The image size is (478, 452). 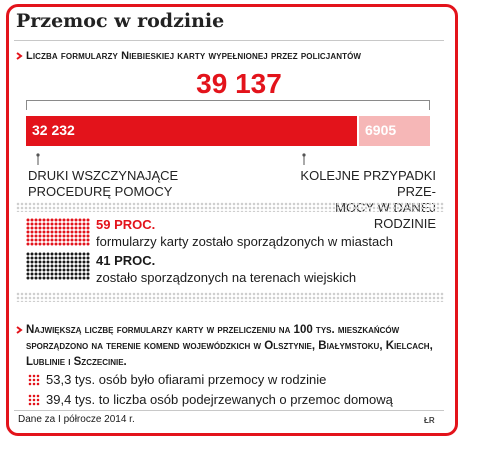 What do you see at coordinates (20, 56) in the screenshot?
I see `chevron-right-icon` at bounding box center [20, 56].